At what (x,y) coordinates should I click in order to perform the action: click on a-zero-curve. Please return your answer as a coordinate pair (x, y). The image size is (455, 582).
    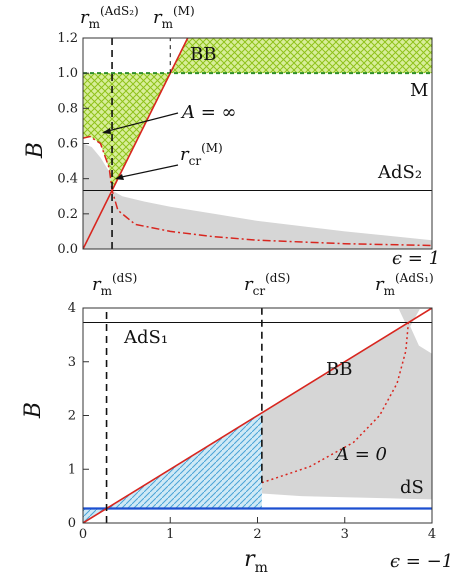
    Looking at the image, I should click on (335, 403).